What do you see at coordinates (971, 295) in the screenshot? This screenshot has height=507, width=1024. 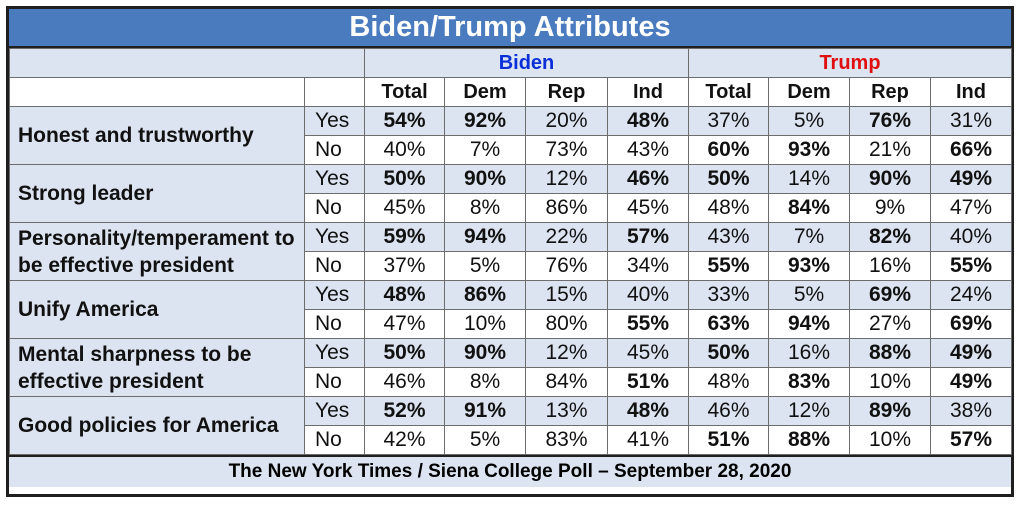 I see `value-cell: 24%` at bounding box center [971, 295].